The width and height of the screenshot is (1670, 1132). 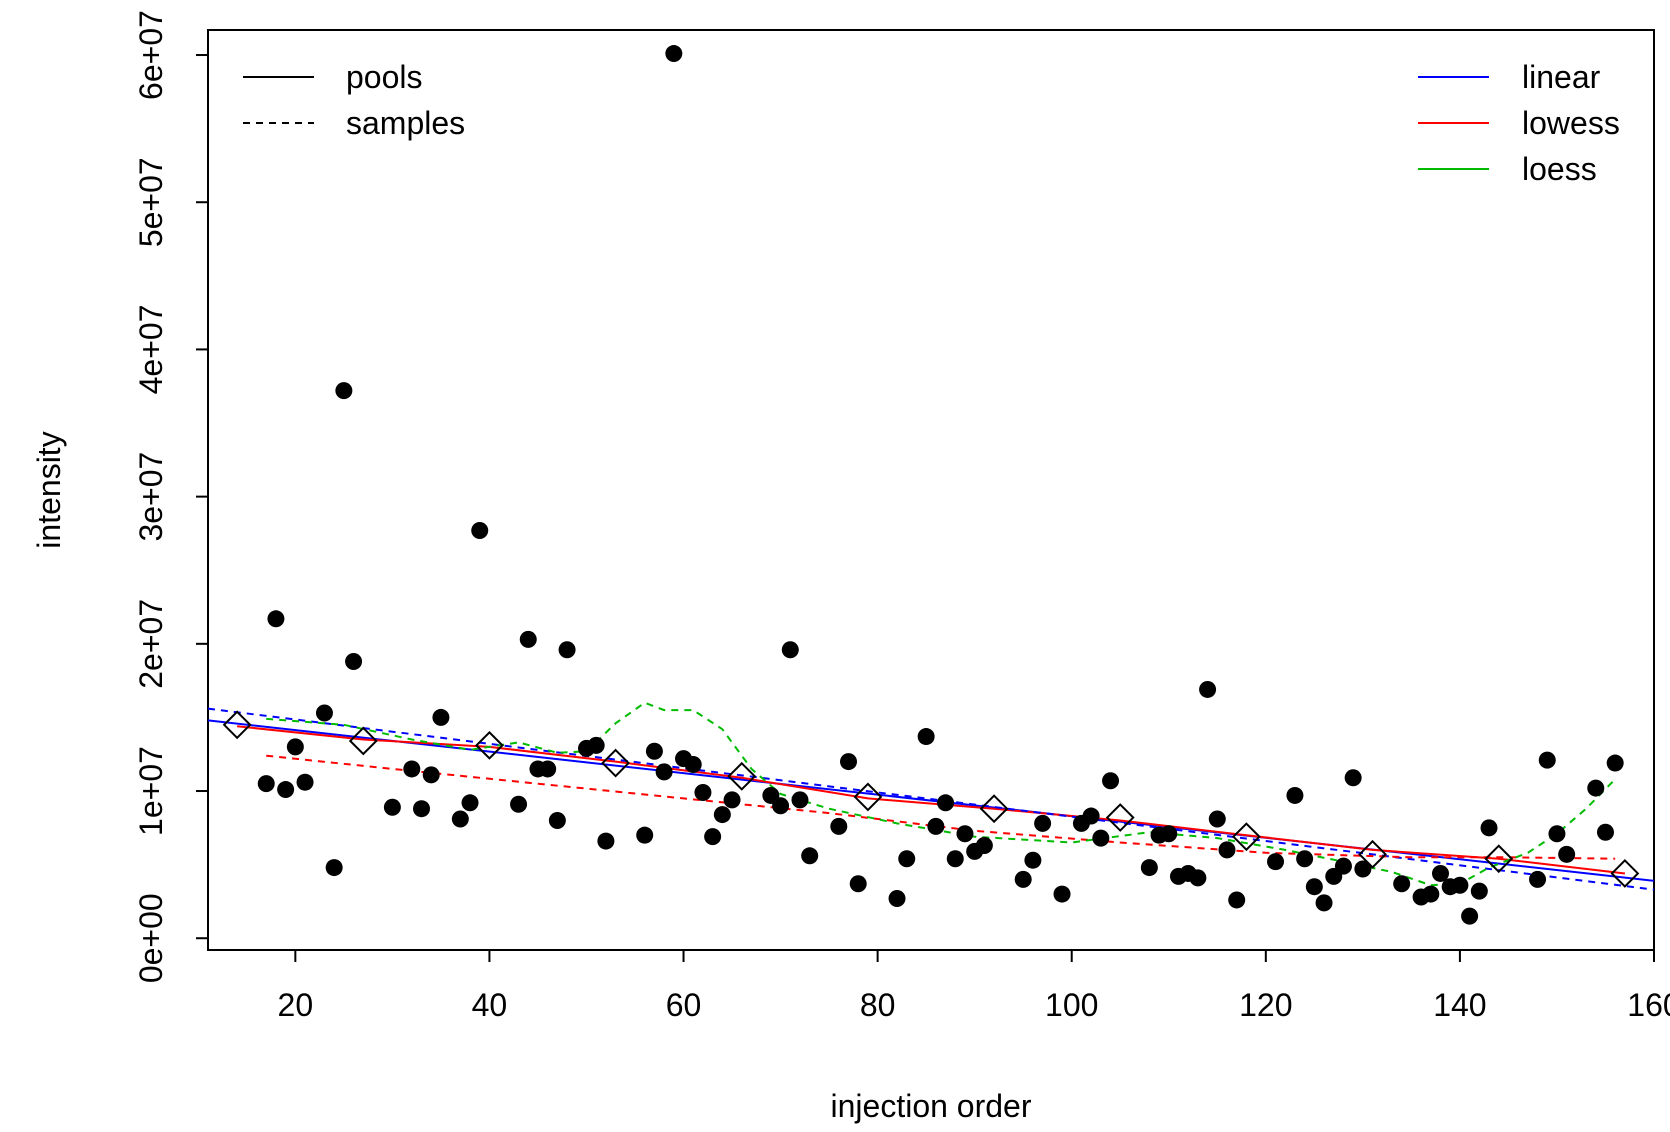 I want to click on x-tick-label: 80, so click(x=878, y=1005).